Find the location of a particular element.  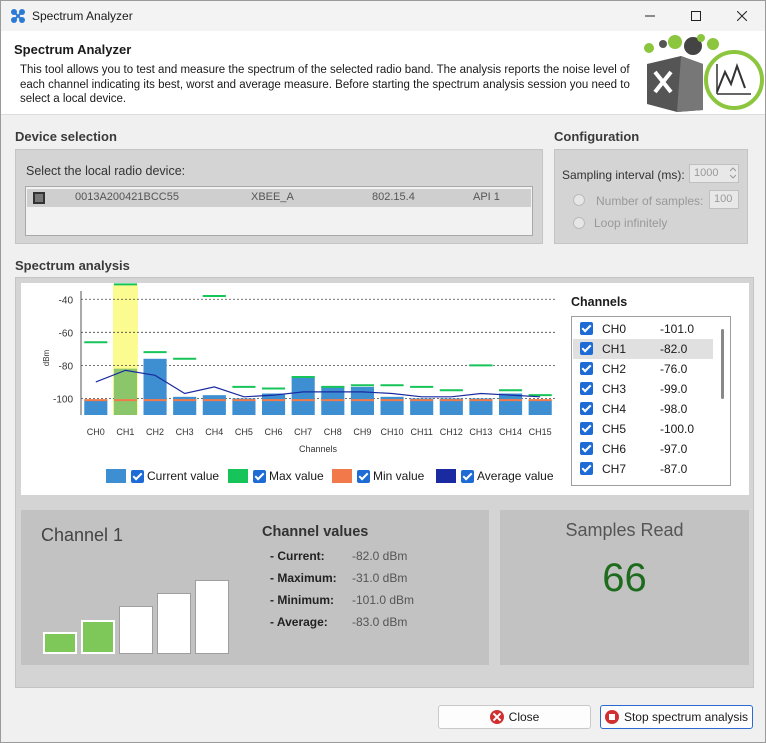

maximize-button is located at coordinates (696, 16).